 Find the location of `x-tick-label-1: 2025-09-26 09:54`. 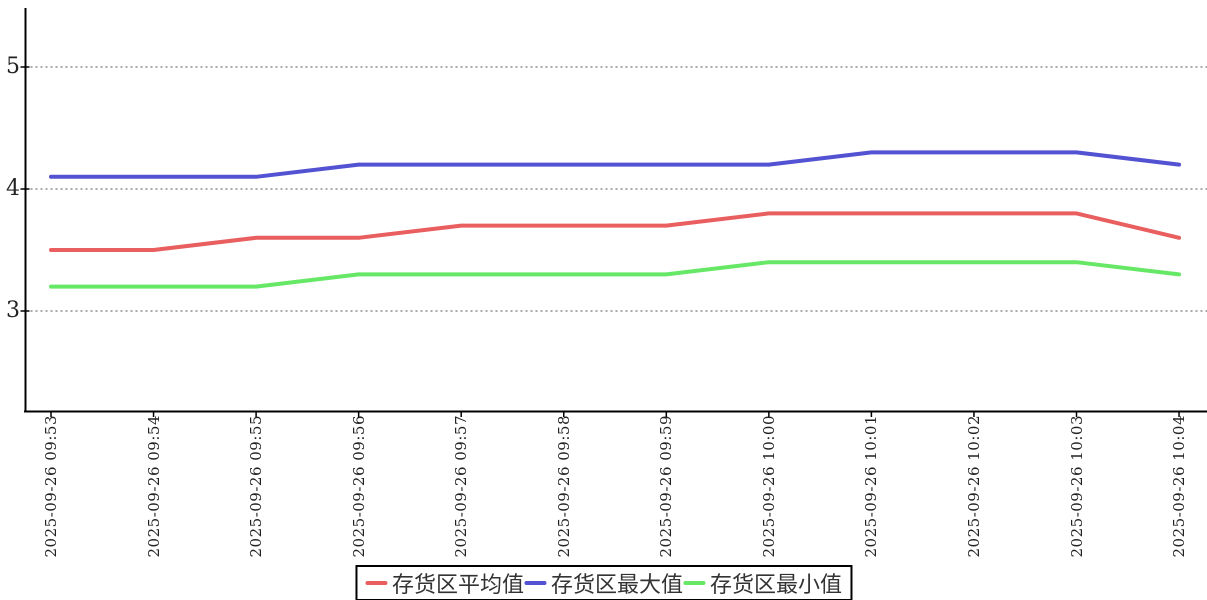

x-tick-label-1: 2025-09-26 09:54 is located at coordinates (153, 486).